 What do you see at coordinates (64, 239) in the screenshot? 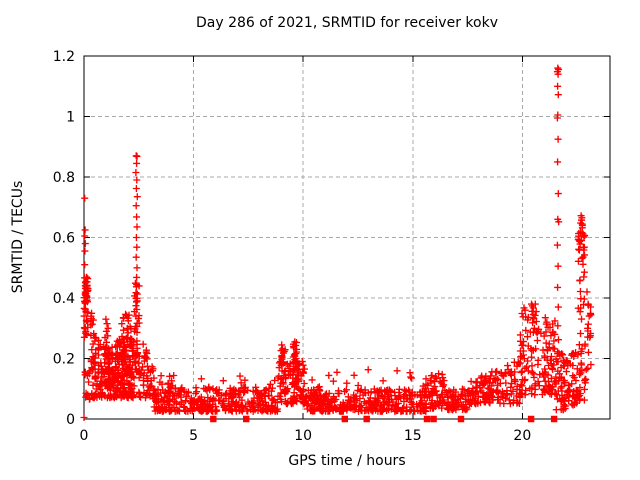
I see `y-tick-label: 0.6` at bounding box center [64, 239].